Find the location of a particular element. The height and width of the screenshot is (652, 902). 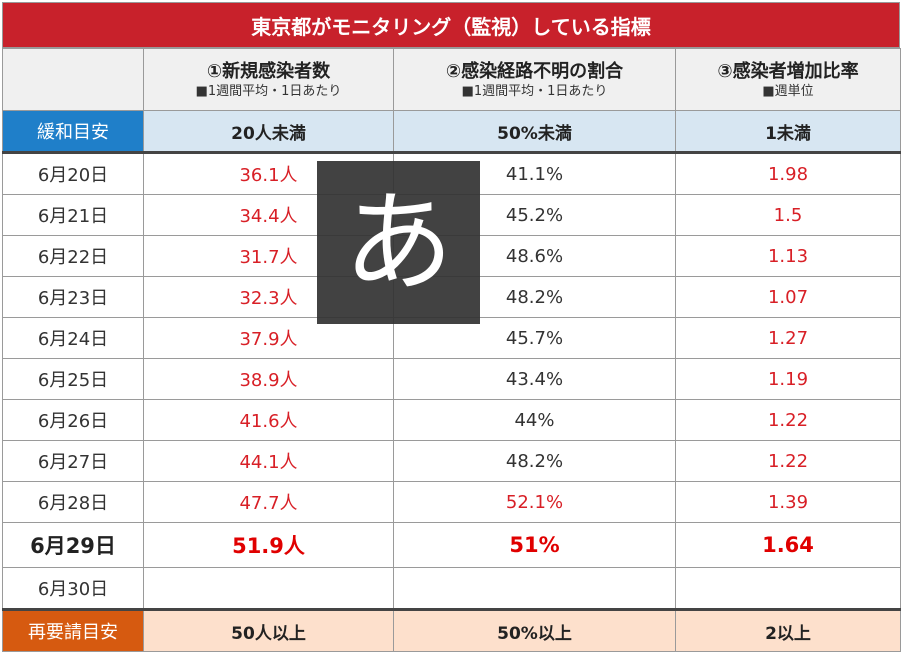

unknown-route-cell: 51% is located at coordinates (534, 545).